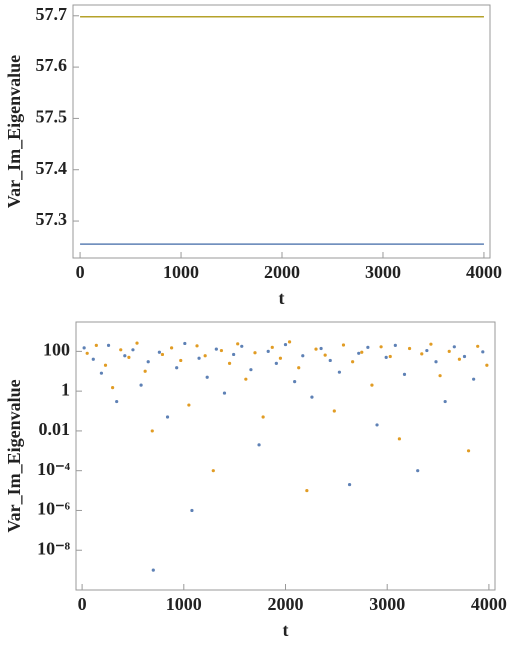  I want to click on y-tick-label: 100, so click(56, 349).